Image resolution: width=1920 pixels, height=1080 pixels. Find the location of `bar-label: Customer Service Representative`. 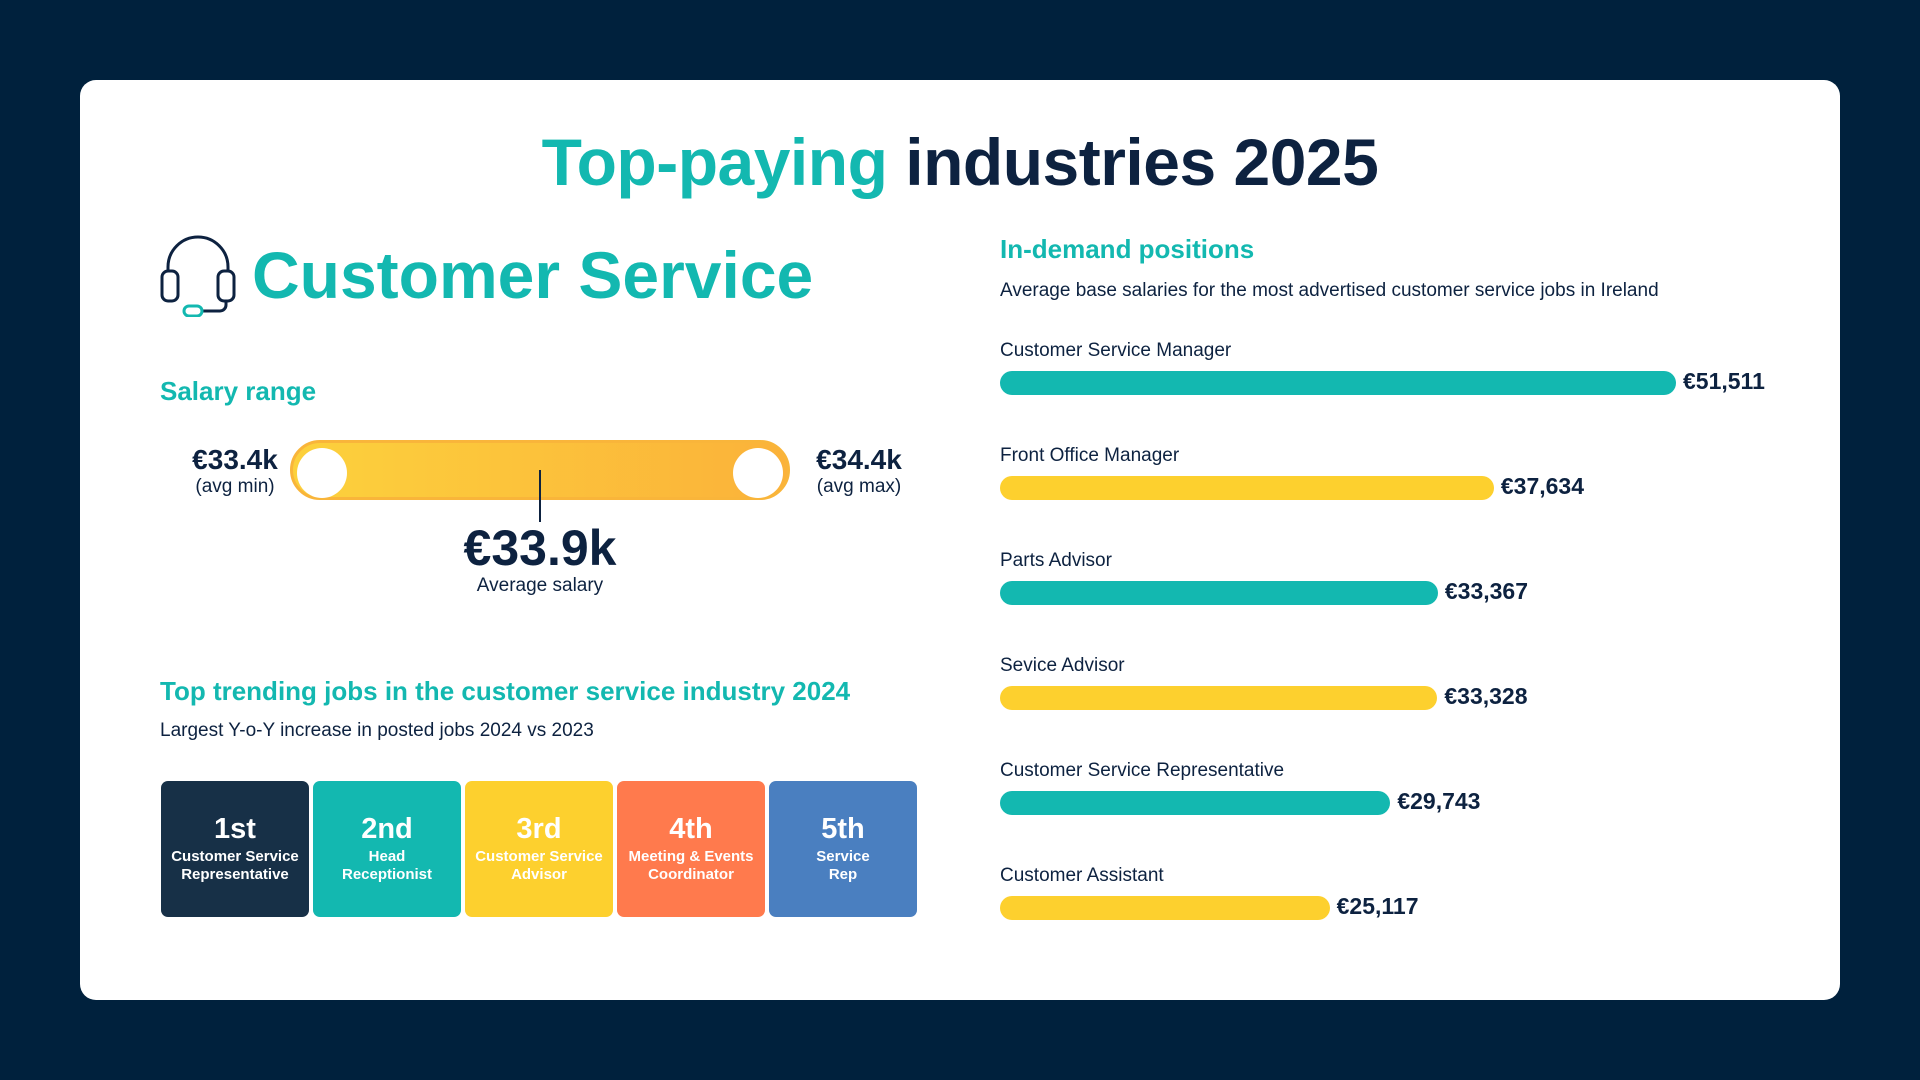

bar-label: Customer Service Representative is located at coordinates (1142, 770).